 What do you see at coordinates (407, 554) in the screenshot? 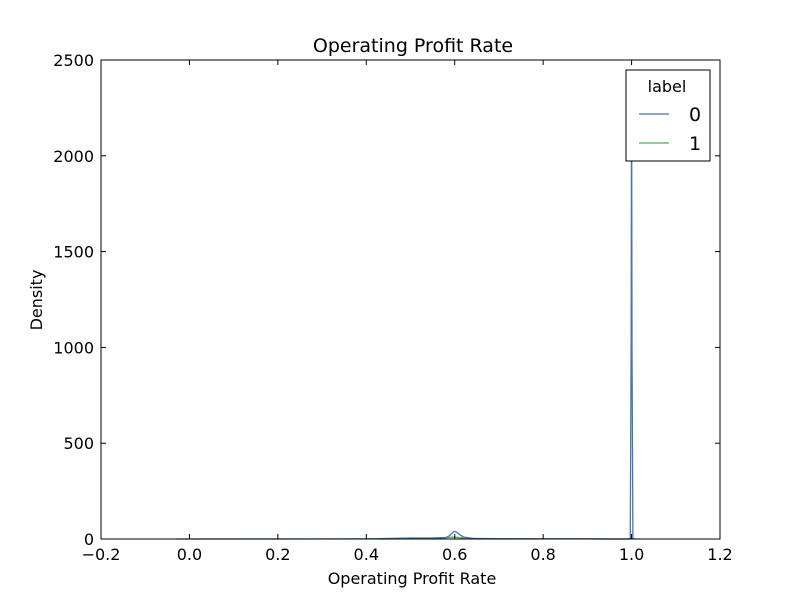
I see `x-tick-labels: −0.2 0.0 0.2 0.4 0.6 0.8 1.0 1.2` at bounding box center [407, 554].